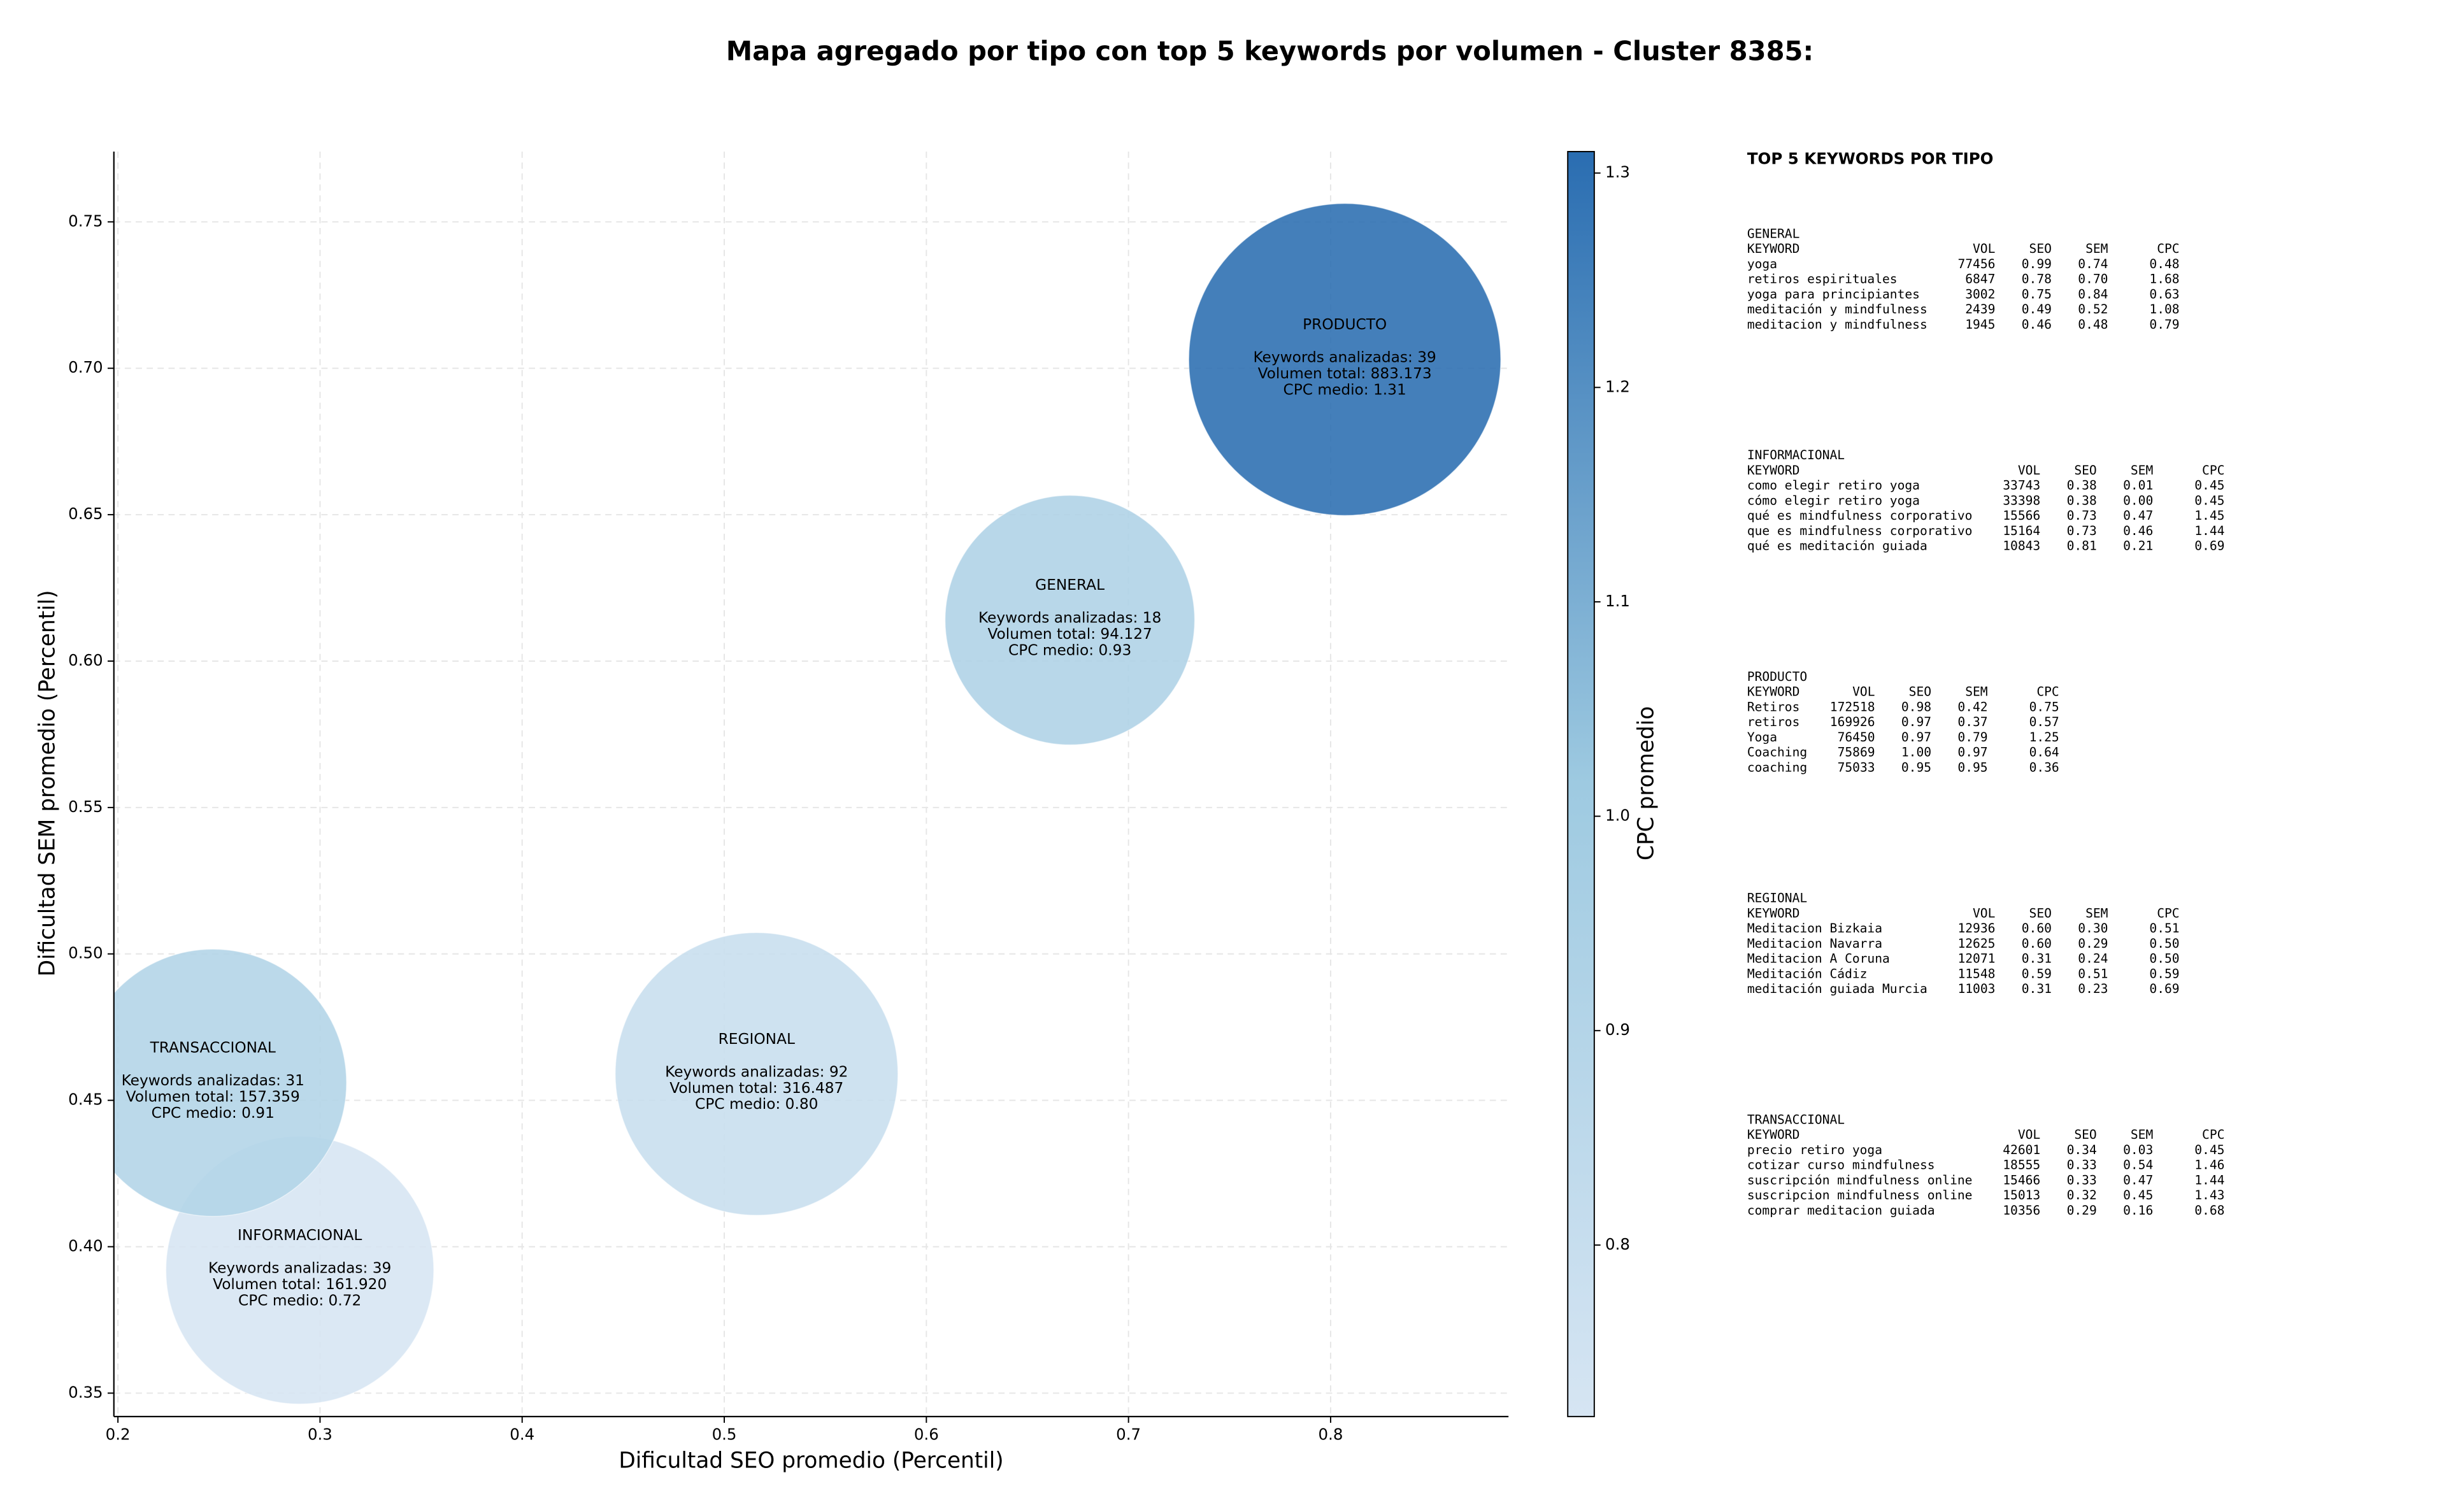  I want to click on y-tick-label: 0.70, so click(85, 367).